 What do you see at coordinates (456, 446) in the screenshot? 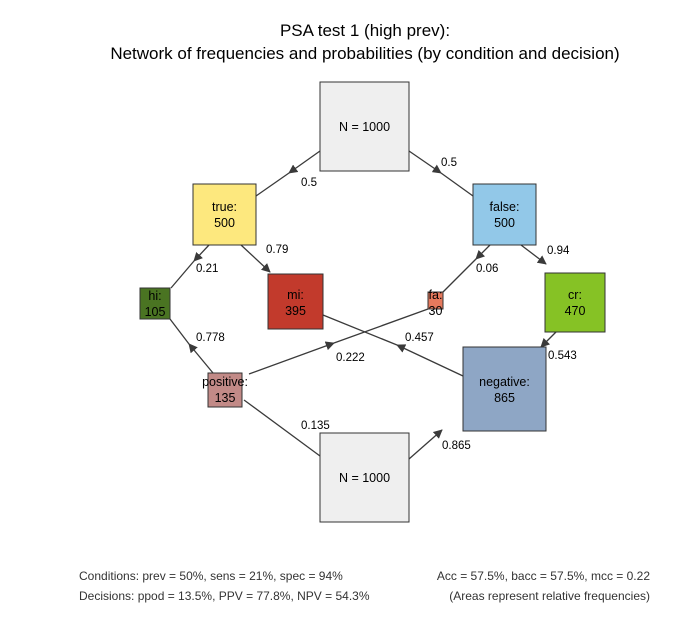
I see `prob-n-neg: 0.865` at bounding box center [456, 446].